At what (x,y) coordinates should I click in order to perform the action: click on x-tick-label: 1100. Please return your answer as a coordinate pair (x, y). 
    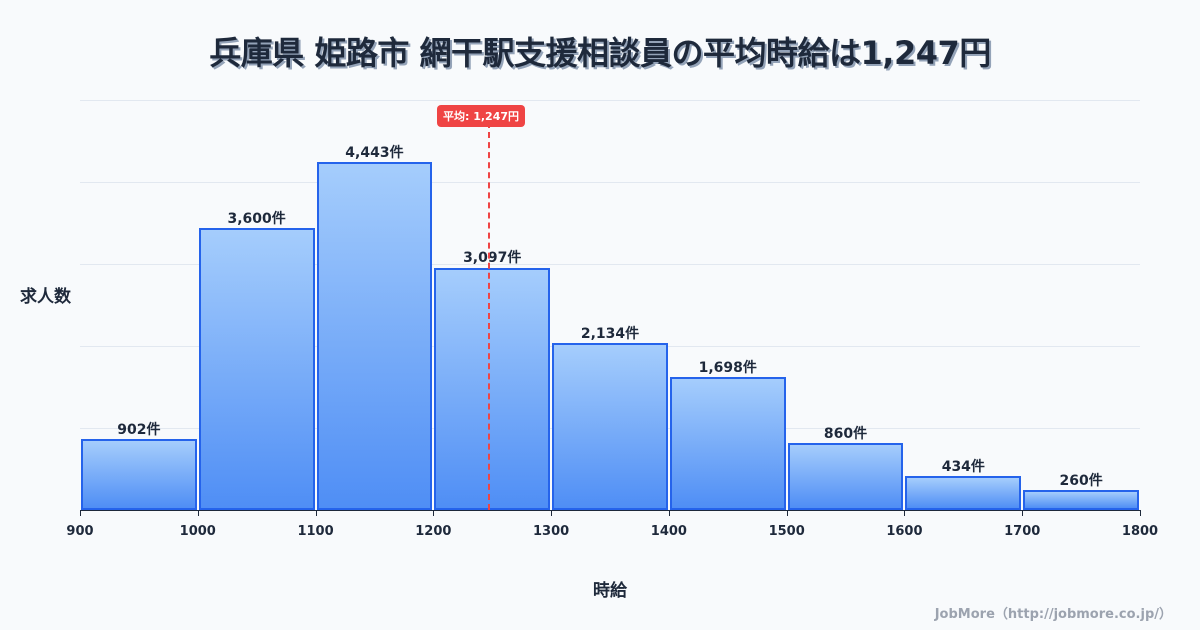
    Looking at the image, I should click on (315, 531).